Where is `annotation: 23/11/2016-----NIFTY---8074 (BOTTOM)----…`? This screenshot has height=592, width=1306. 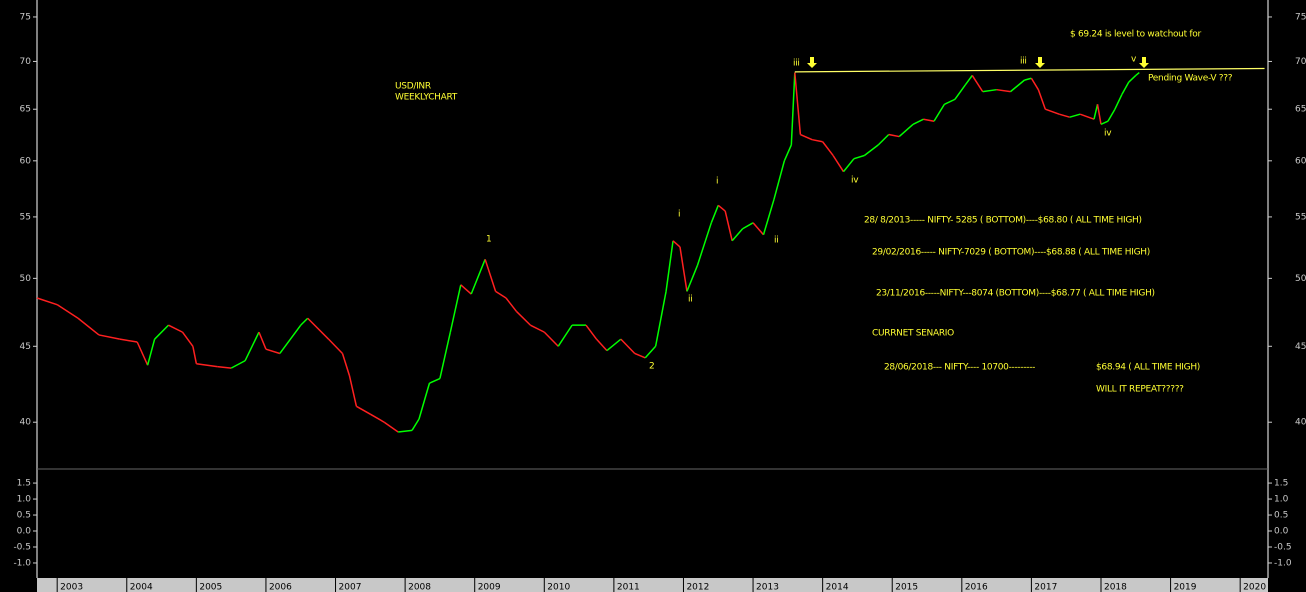
annotation: 23/11/2016-----NIFTY---8074 (BOTTOM)----… is located at coordinates (1015, 294).